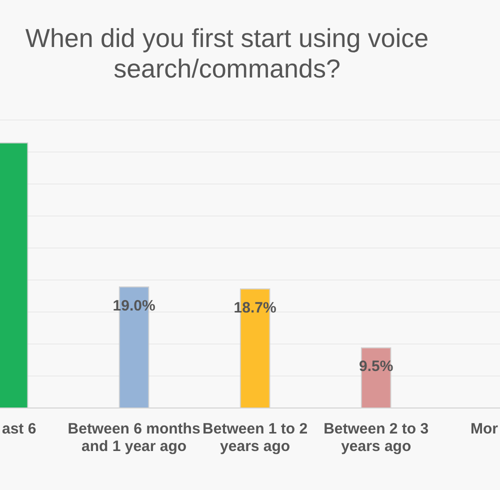 Image resolution: width=500 pixels, height=490 pixels. I want to click on x-tick-label: Between 6 months and 1 year ago, so click(134, 437).